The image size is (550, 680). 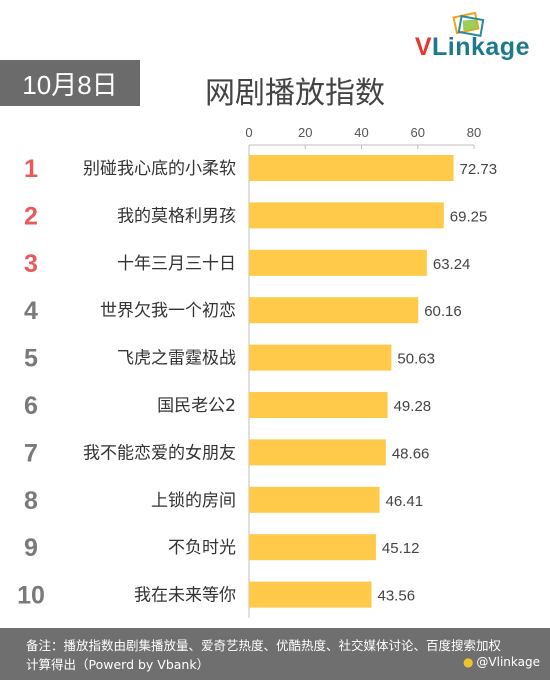 What do you see at coordinates (159, 452) in the screenshot?
I see `category-label: 我不能恋爱的女朋友` at bounding box center [159, 452].